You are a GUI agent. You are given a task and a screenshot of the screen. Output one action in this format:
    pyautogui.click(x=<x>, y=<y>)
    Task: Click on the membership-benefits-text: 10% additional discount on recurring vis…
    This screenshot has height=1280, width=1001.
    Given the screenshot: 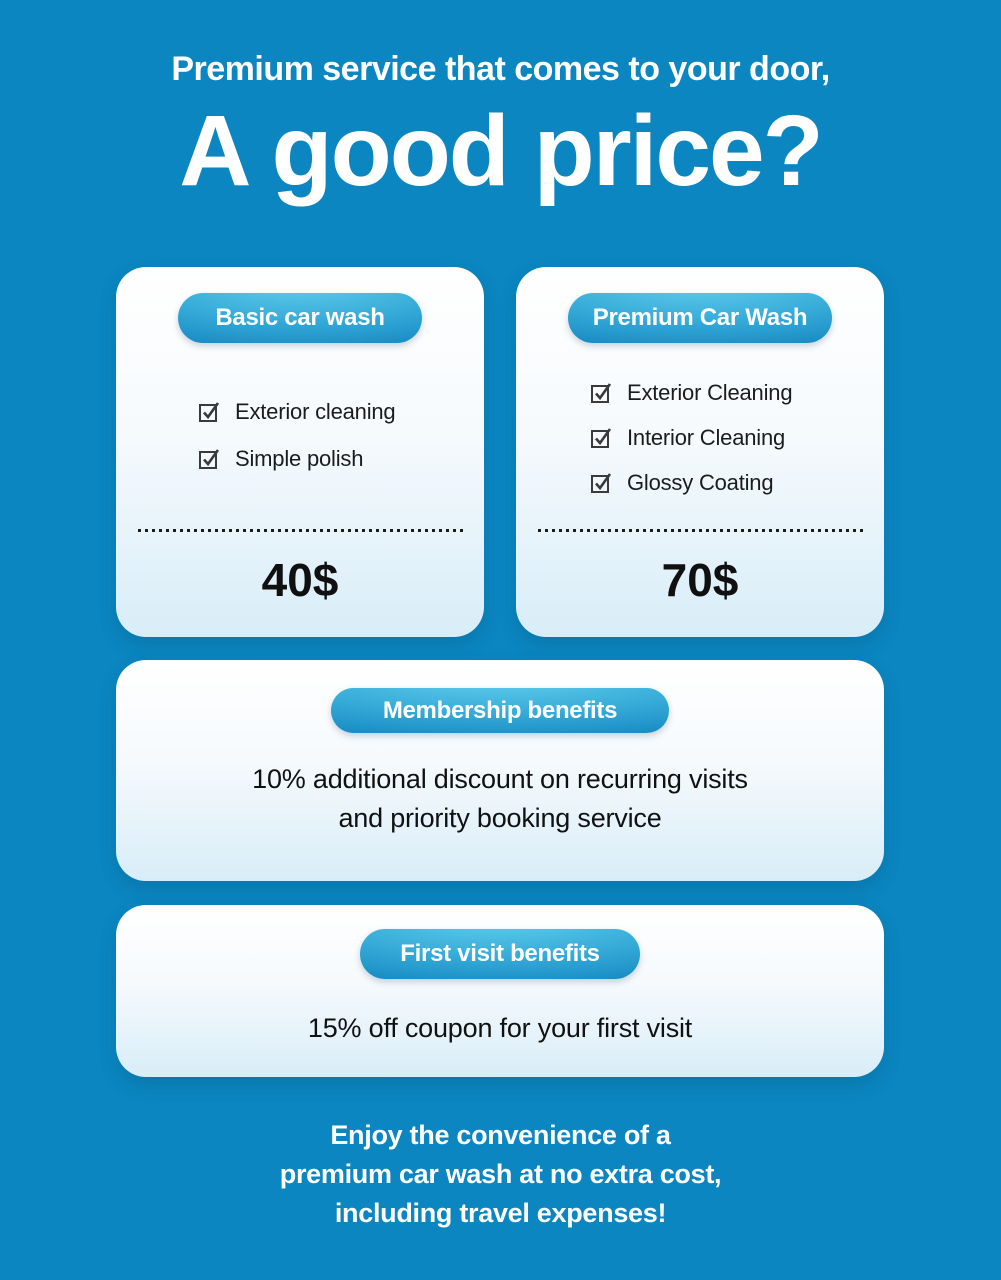 What is the action you would take?
    pyautogui.click(x=500, y=799)
    